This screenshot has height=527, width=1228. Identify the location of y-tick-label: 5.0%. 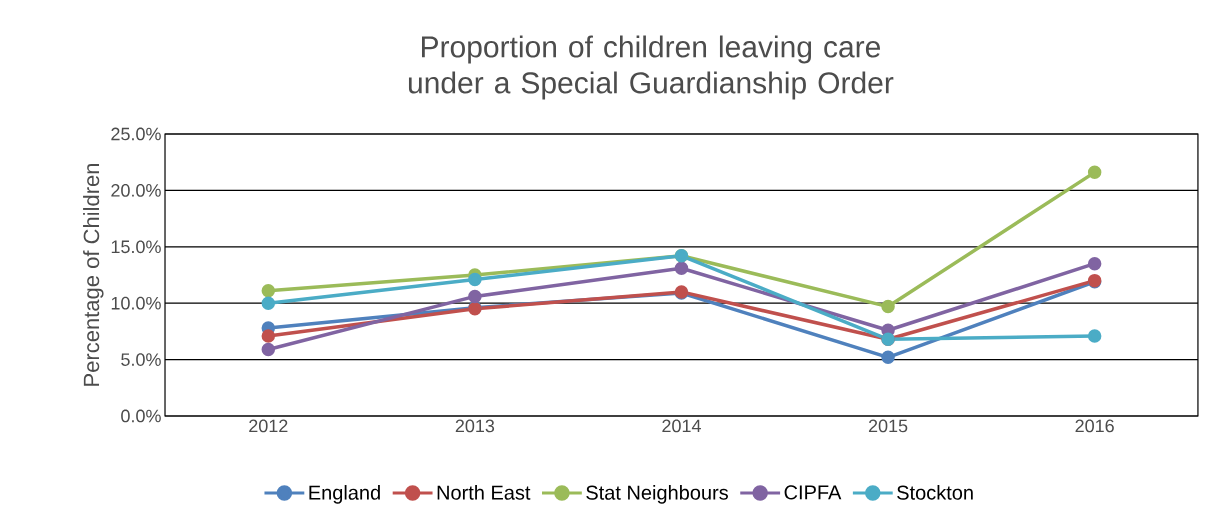
(141, 359).